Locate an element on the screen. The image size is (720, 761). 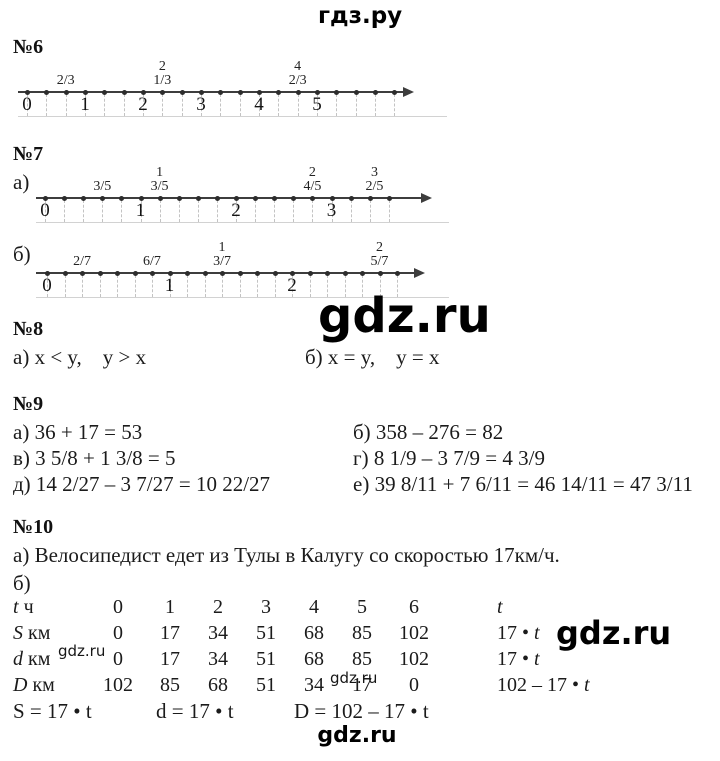
table-cell: 4 is located at coordinates (314, 607).